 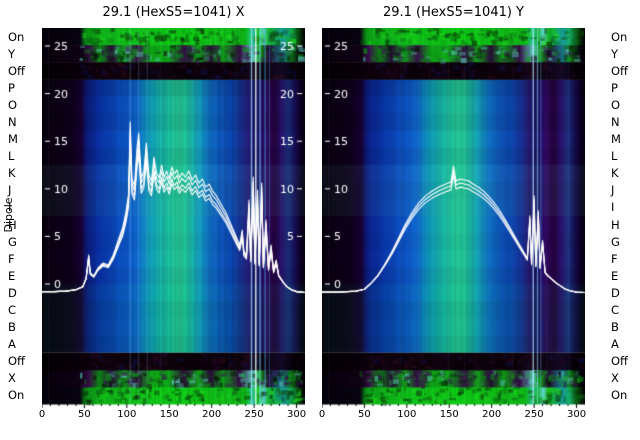 I want to click on dipole-axis-label: Dipole, so click(x=8, y=215).